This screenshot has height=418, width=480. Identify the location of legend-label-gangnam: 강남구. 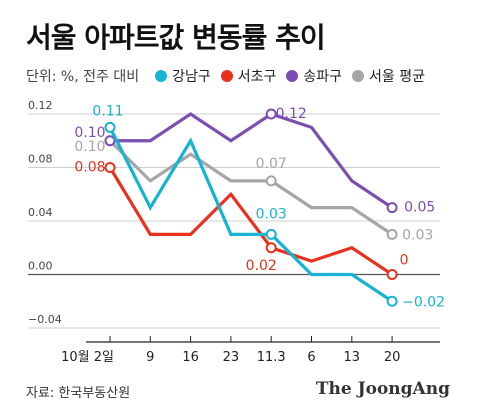
(191, 77).